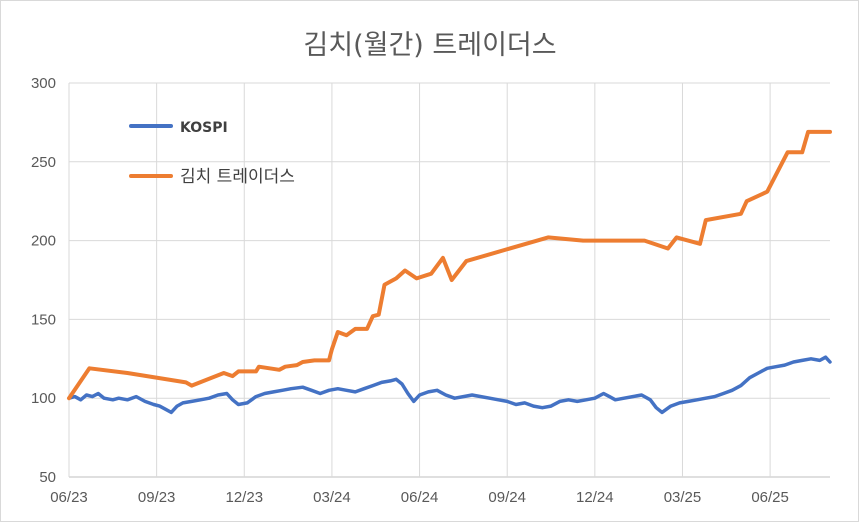 Image resolution: width=859 pixels, height=522 pixels. What do you see at coordinates (69, 497) in the screenshot?
I see `x-tick-label: 06/23` at bounding box center [69, 497].